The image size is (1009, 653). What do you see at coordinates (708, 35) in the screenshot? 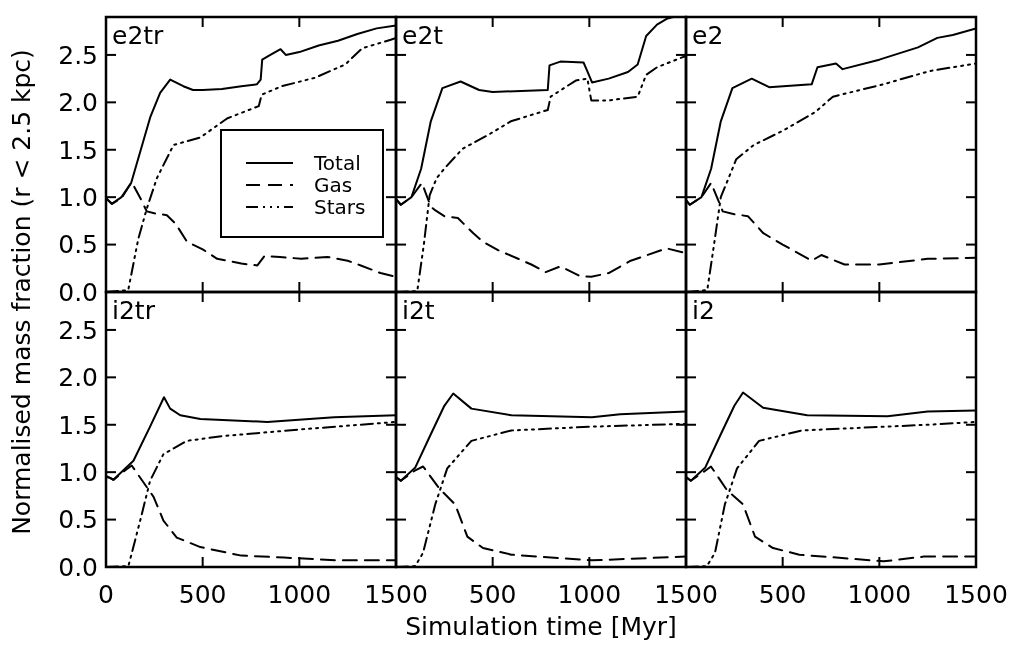
I see `chart-title: e2` at bounding box center [708, 35].